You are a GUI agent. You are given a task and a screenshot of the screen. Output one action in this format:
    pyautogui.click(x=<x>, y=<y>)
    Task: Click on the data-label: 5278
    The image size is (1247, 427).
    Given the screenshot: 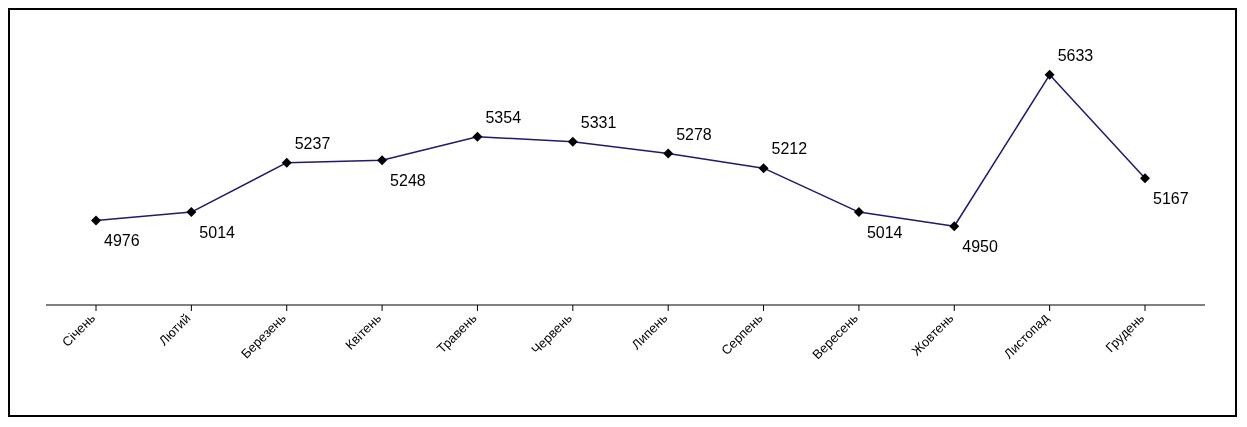 What is the action you would take?
    pyautogui.click(x=694, y=134)
    